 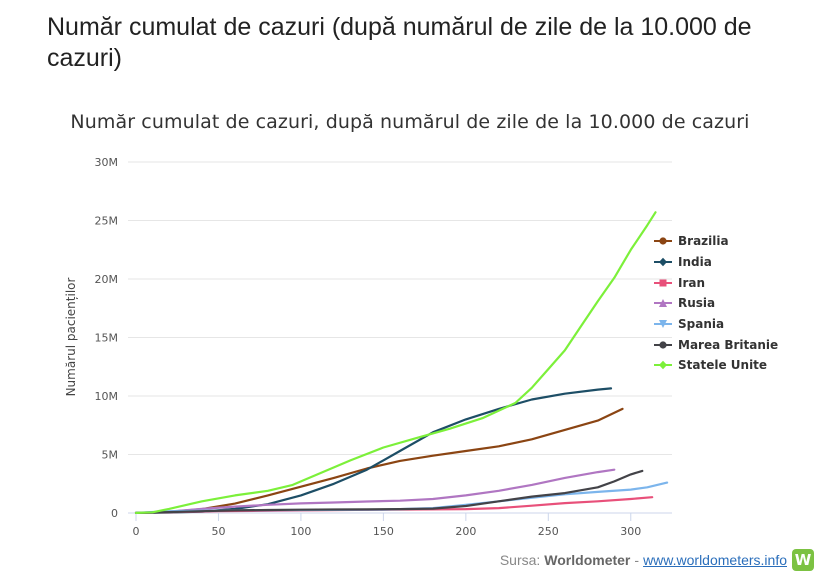 I want to click on y-tick-label: 25M, so click(x=107, y=221).